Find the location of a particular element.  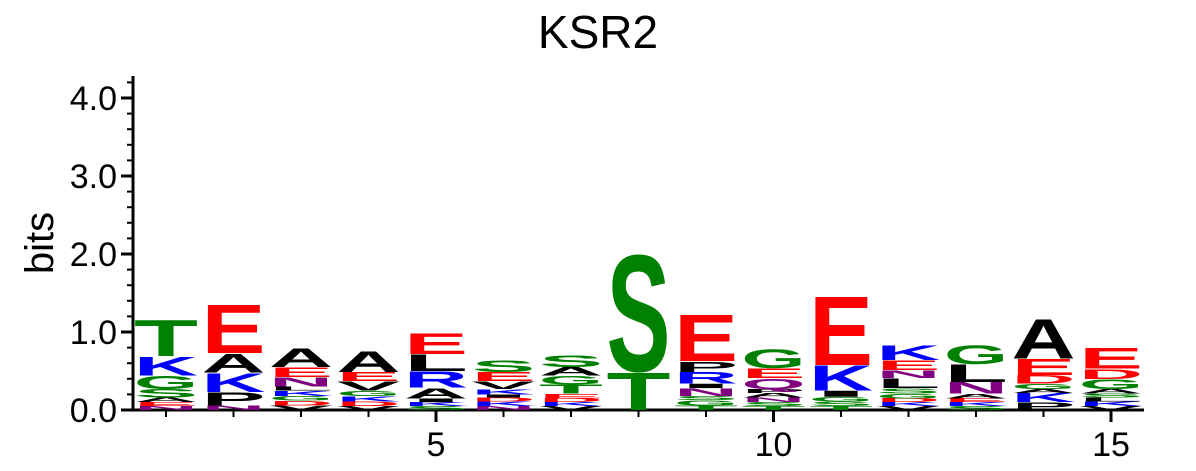

logo-letter-Q: Q is located at coordinates (774, 383).